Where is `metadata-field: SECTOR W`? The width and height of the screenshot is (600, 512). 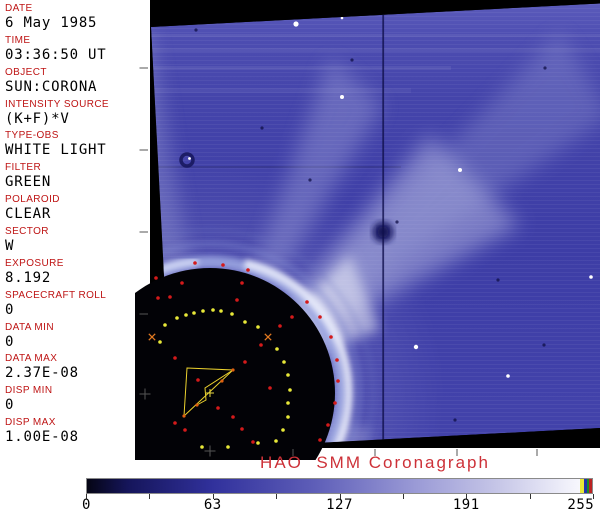
metadata-field: SECTOR W is located at coordinates (76, 240).